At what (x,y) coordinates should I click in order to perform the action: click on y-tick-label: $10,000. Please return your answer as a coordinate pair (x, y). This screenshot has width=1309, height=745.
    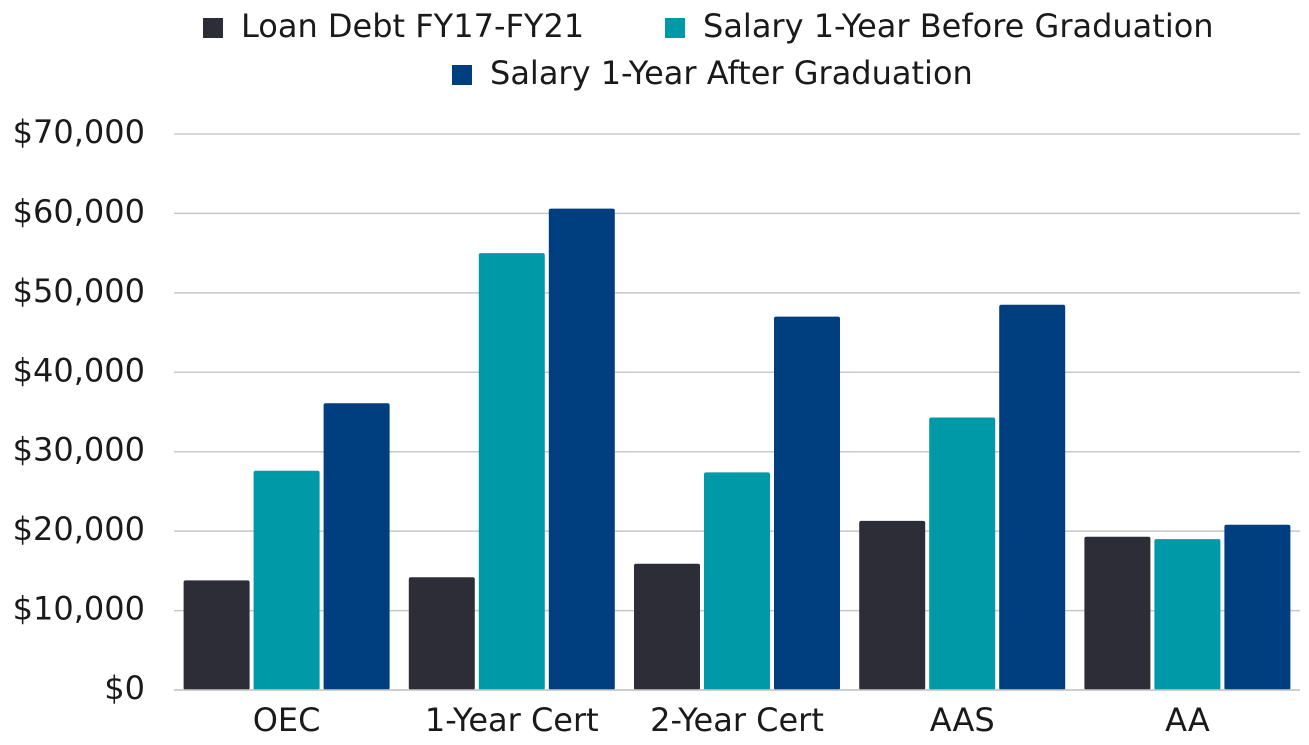
    Looking at the image, I should click on (79, 609).